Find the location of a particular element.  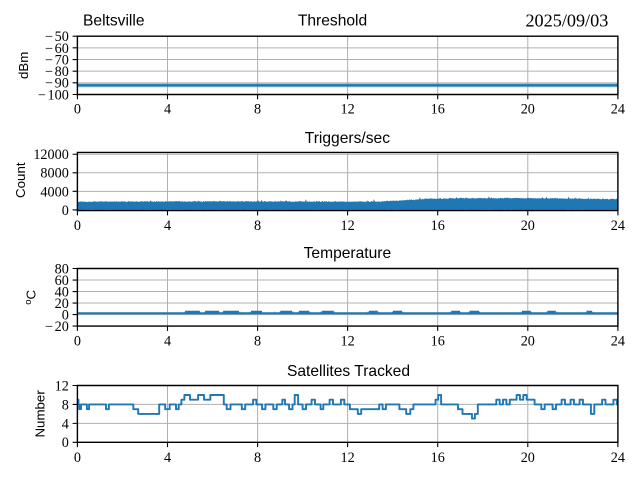

svg-text: 2025/09/03 is located at coordinates (566, 21).